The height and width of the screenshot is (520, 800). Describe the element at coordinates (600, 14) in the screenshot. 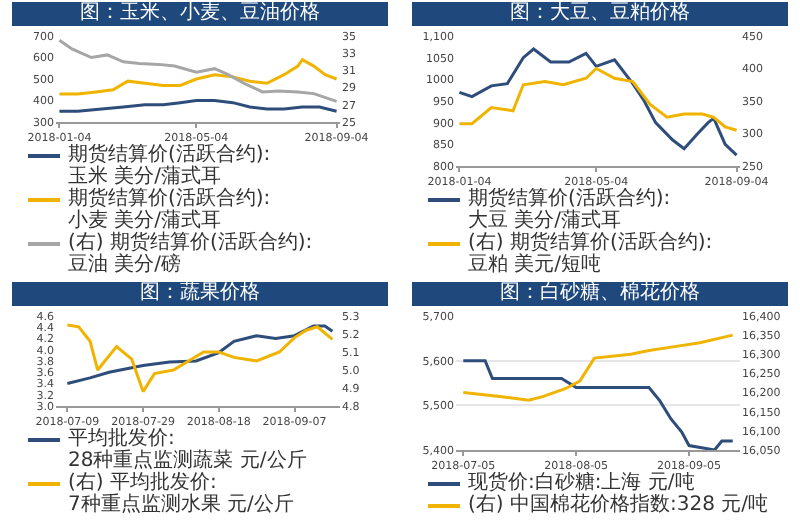

I see `chart-title: 图：大豆、豆粕价格` at that location.